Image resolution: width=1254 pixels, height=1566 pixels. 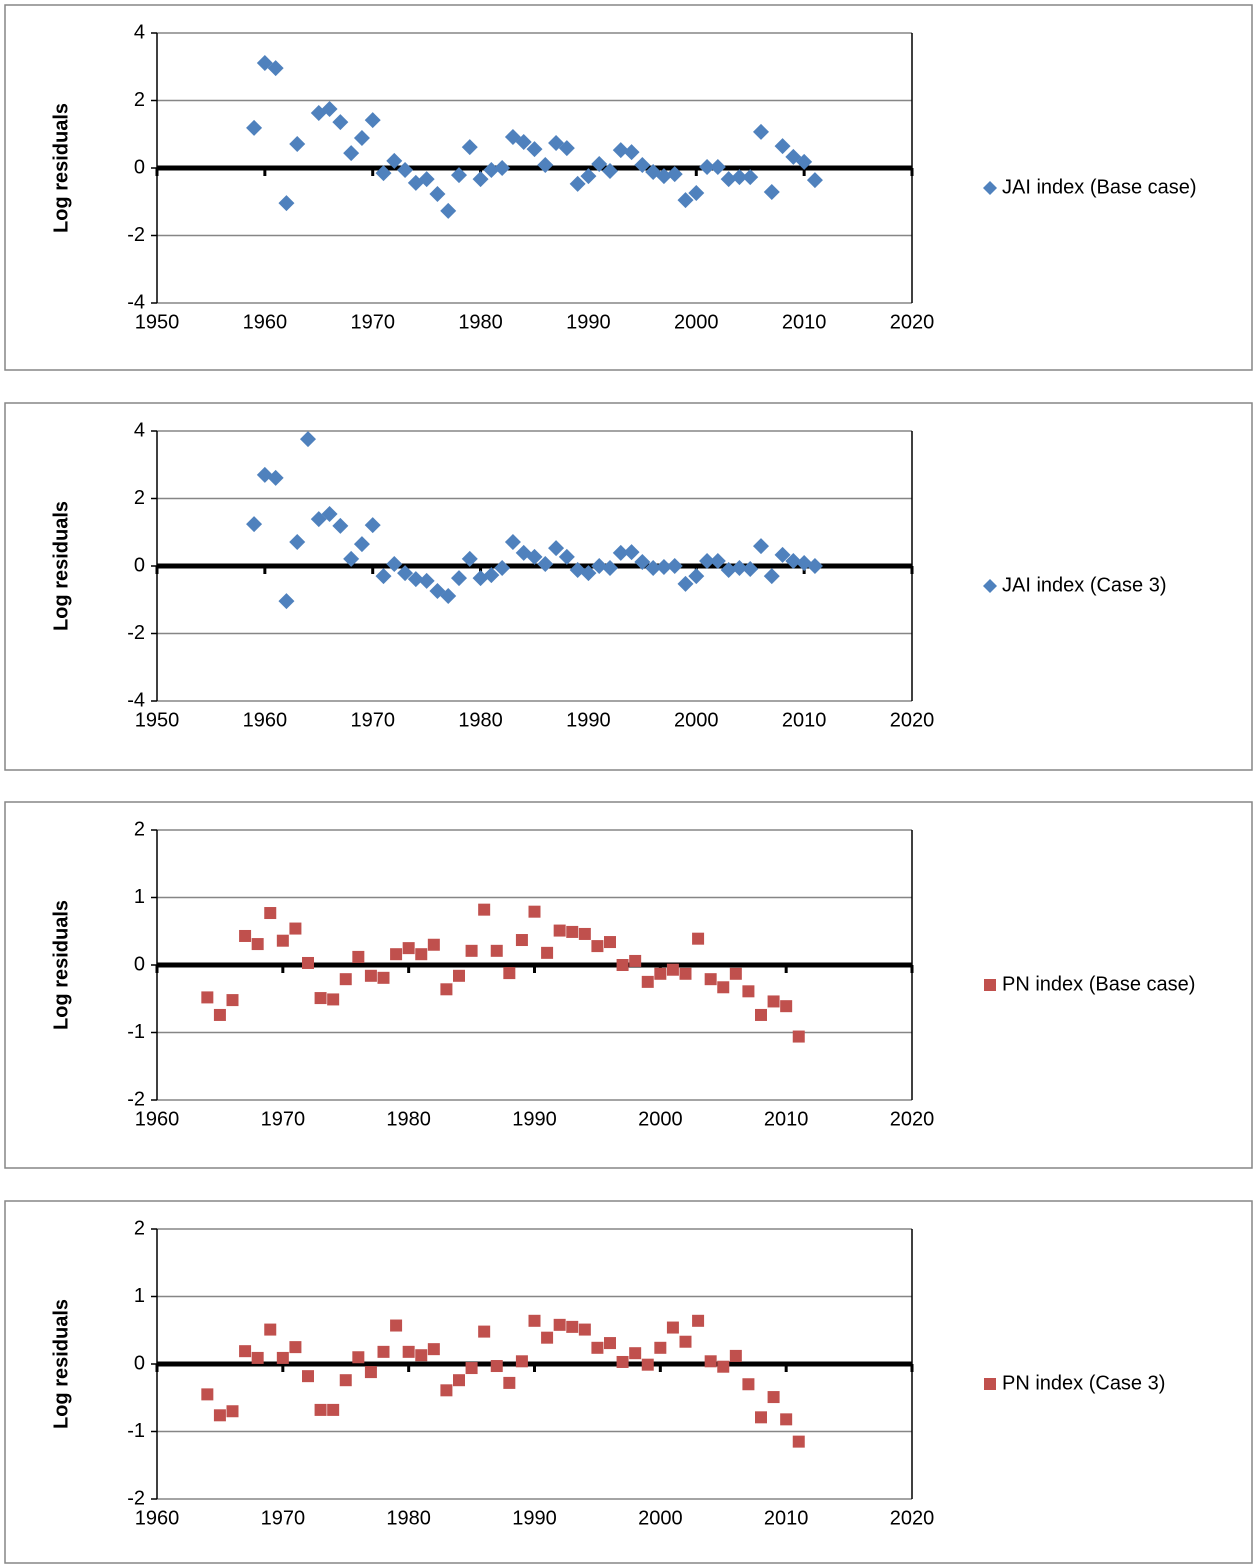 I want to click on legend-label: PN index (Base case), so click(x=1098, y=984).